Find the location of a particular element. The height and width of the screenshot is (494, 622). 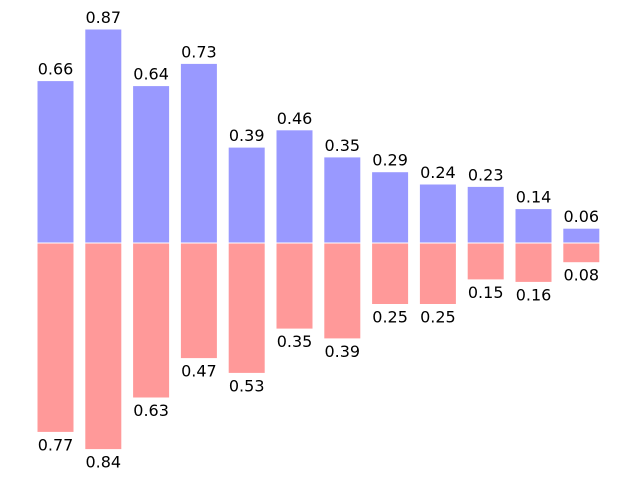

label-positive-1: 0.87 is located at coordinates (103, 17).